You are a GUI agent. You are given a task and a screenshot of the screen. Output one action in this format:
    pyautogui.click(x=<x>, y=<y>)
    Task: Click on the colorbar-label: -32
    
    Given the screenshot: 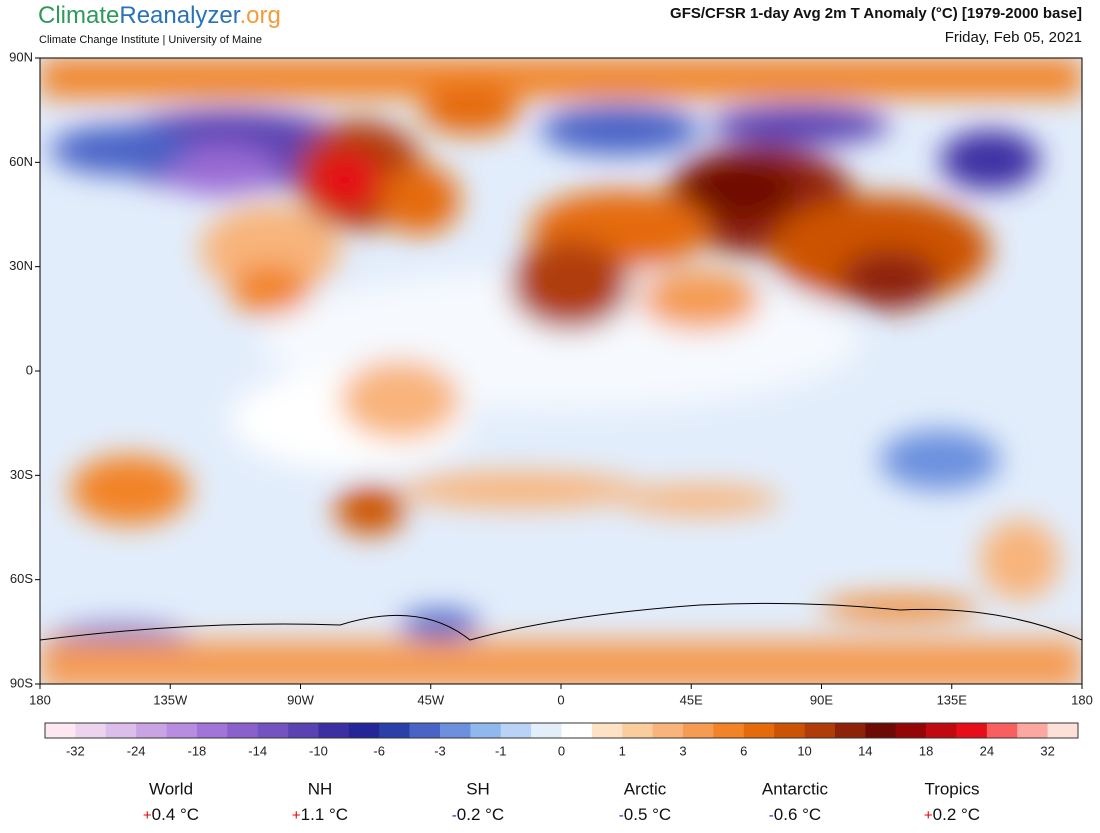 What is the action you would take?
    pyautogui.click(x=75, y=750)
    